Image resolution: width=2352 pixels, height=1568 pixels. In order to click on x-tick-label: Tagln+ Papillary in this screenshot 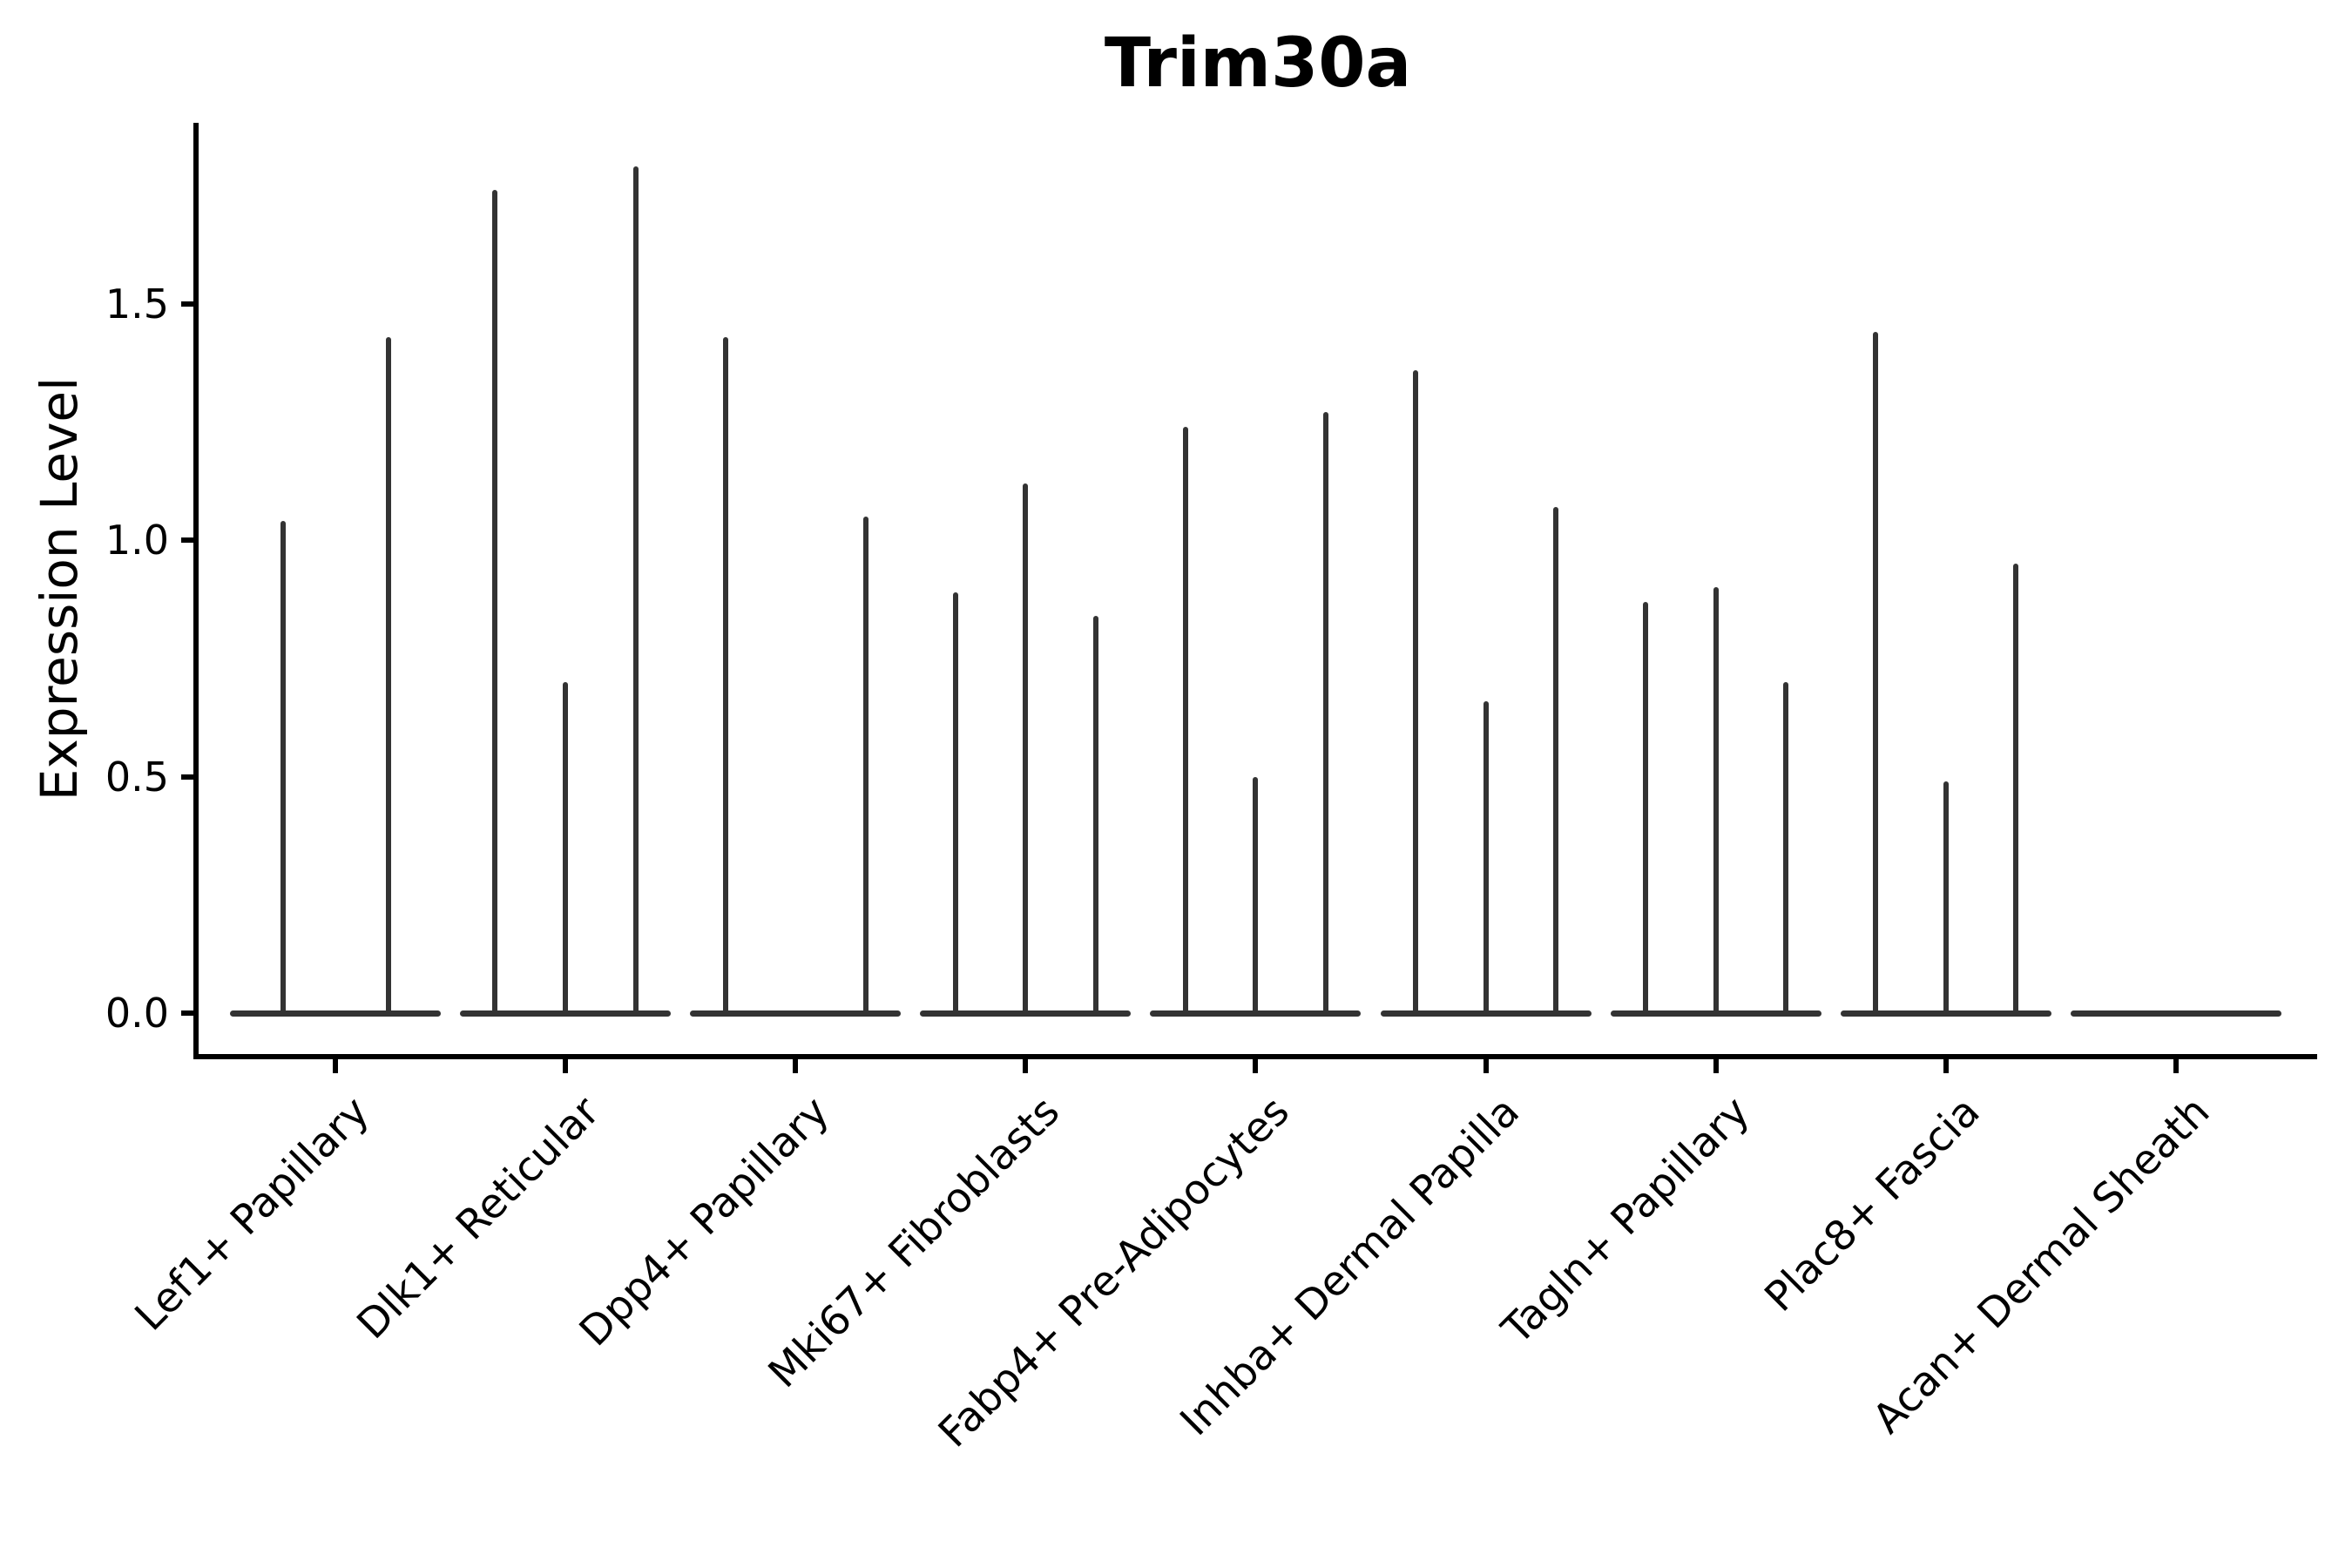, I will do `click(1626, 1221)`.